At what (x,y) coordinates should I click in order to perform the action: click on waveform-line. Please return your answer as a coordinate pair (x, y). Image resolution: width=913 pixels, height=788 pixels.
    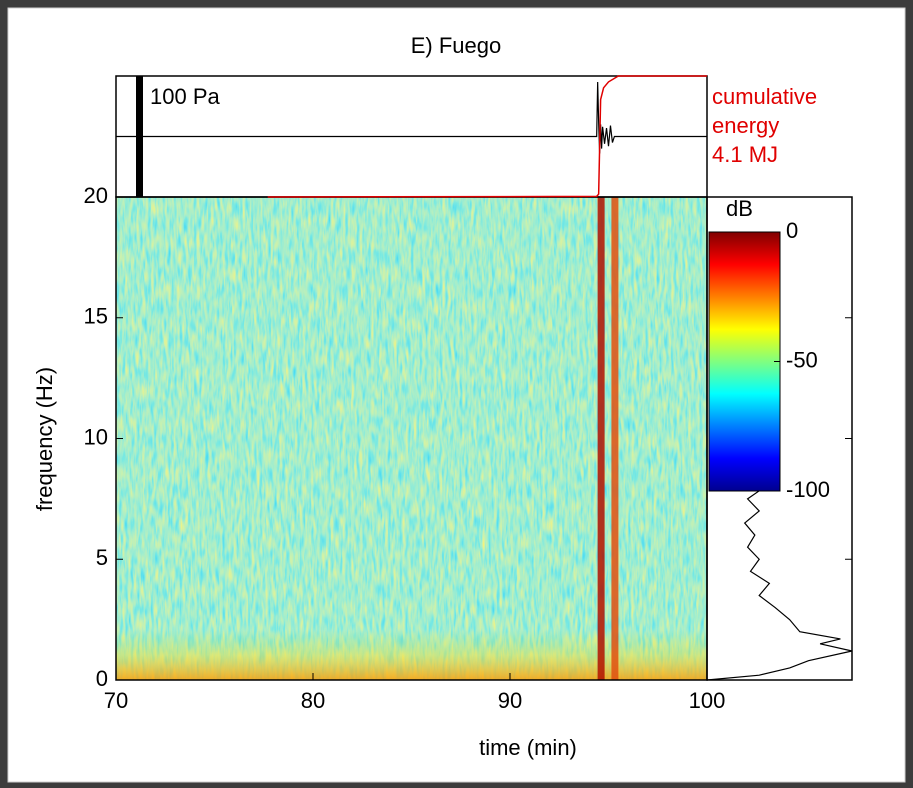
    Looking at the image, I should click on (411, 118).